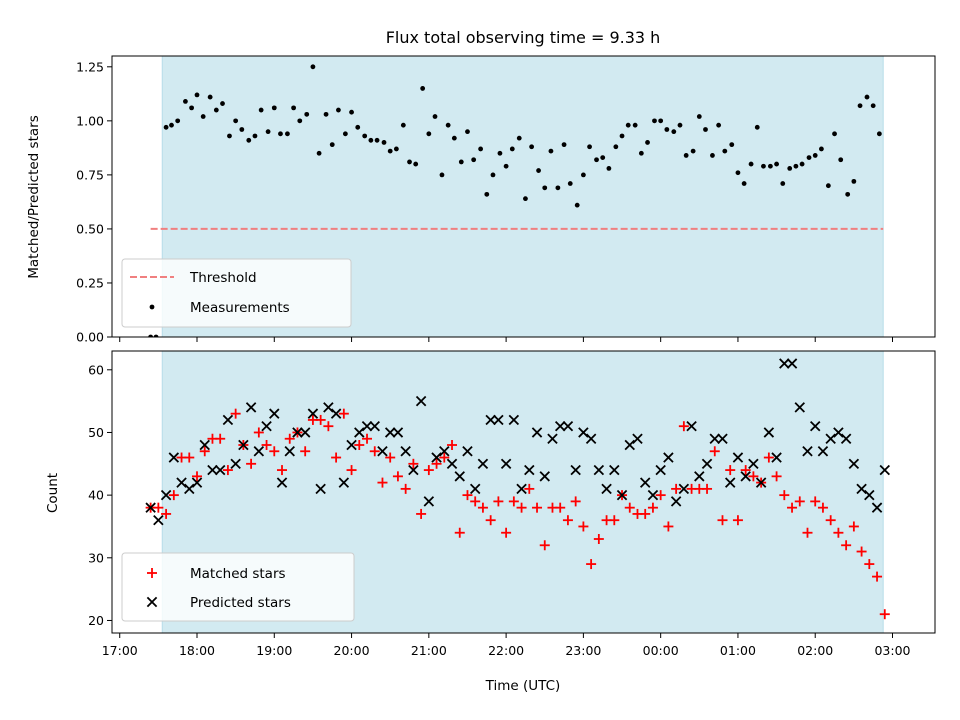  I want to click on x-tick-label: 20:00, so click(352, 650).